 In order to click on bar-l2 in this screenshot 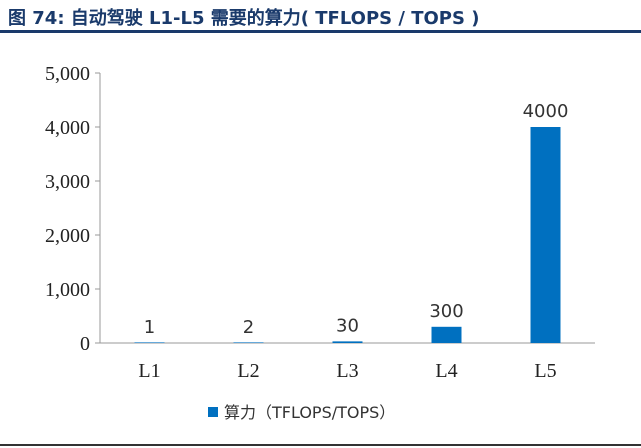, I will do `click(248, 342)`.